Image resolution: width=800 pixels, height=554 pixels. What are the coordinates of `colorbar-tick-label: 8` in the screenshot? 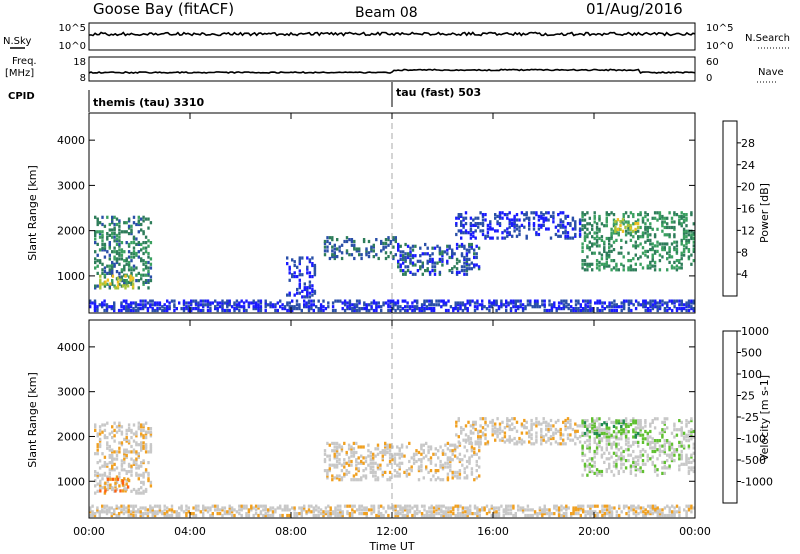 It's located at (744, 252).